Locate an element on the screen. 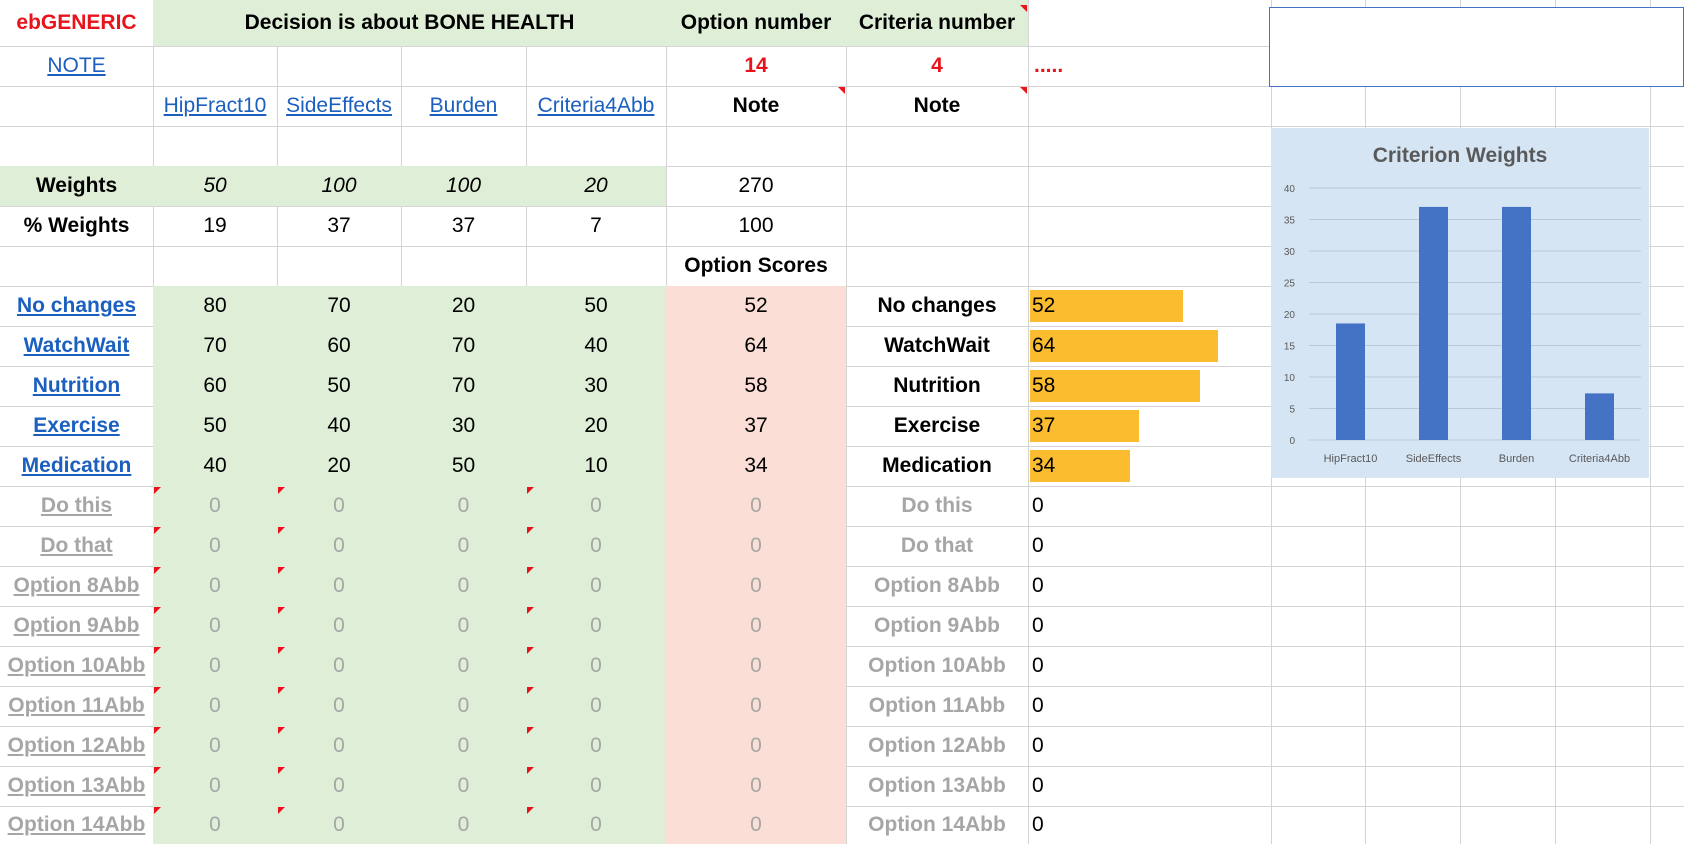 The height and width of the screenshot is (844, 1684). option-name-link: Option 11Abb is located at coordinates (76, 705).